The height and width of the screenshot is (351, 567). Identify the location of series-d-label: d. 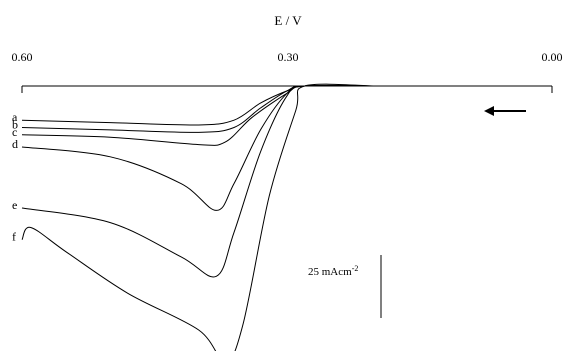
(15, 144).